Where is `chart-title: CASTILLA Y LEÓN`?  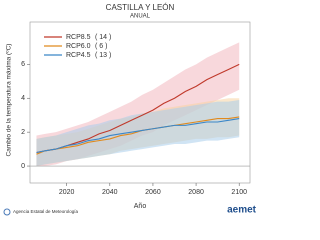 chart-title: CASTILLA Y LEÓN is located at coordinates (140, 7).